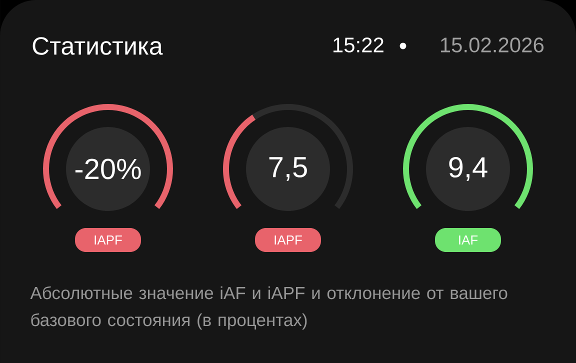  What do you see at coordinates (269, 308) in the screenshot?
I see `text: Абсолютные значение iAF и iAPF и отклонение от вашего базового состояния (в процентах)` at bounding box center [269, 308].